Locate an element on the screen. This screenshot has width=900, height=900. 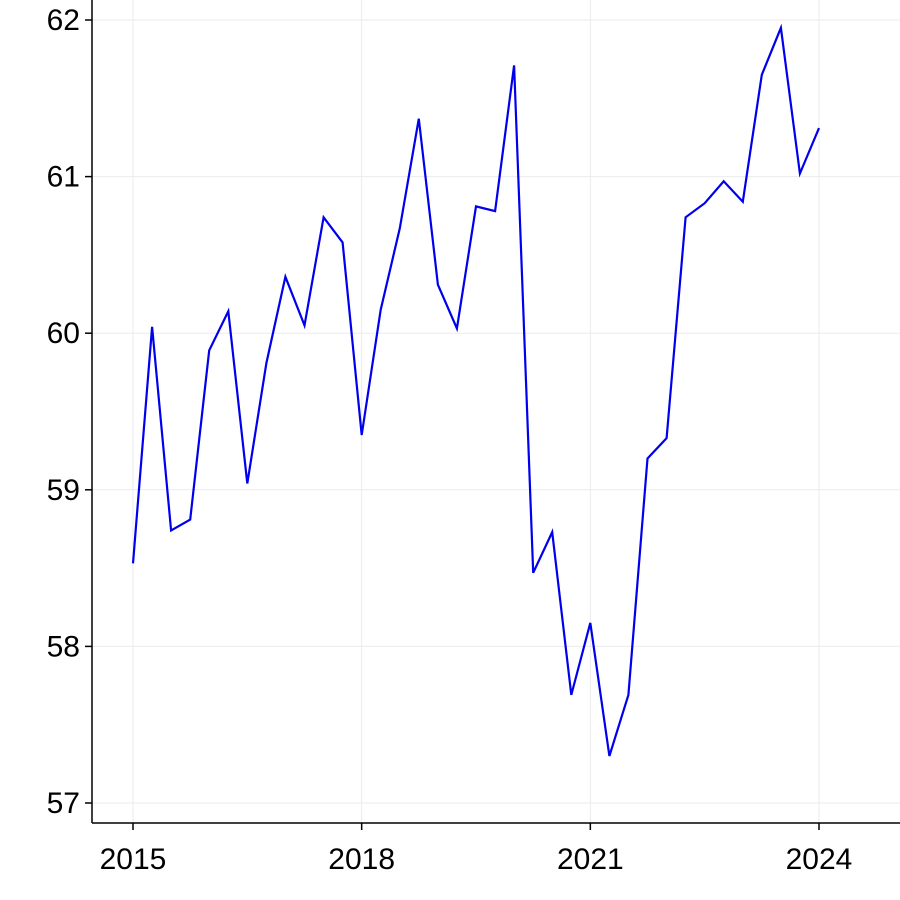
y-tick-label: 62 is located at coordinates (63, 20).